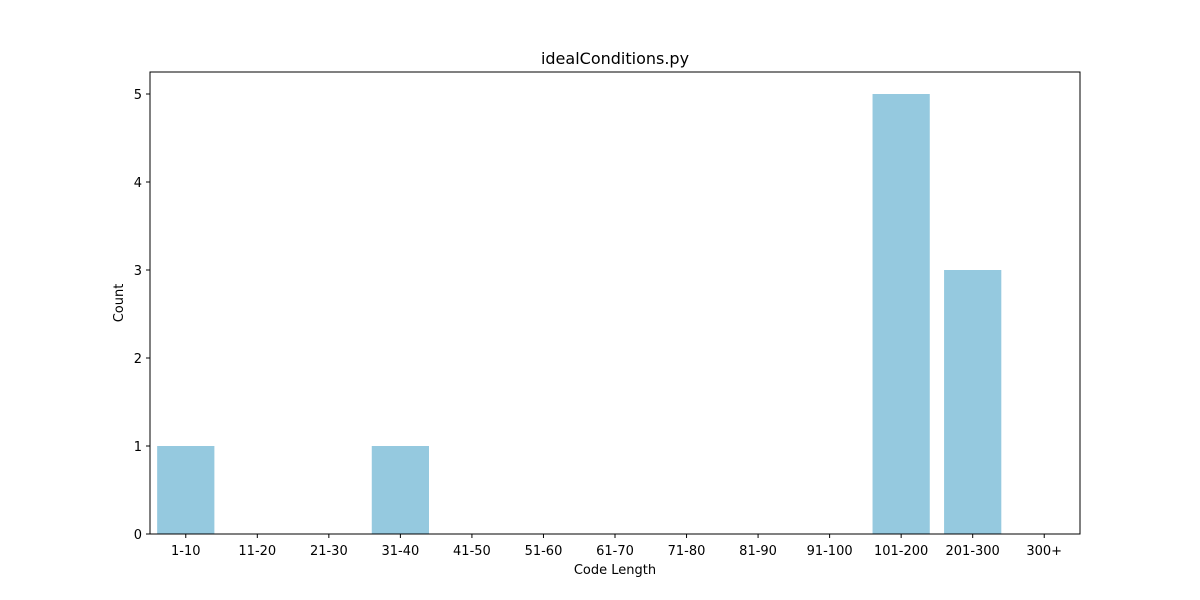  Describe the element at coordinates (901, 551) in the screenshot. I see `x-tick-label: 101-200` at that location.